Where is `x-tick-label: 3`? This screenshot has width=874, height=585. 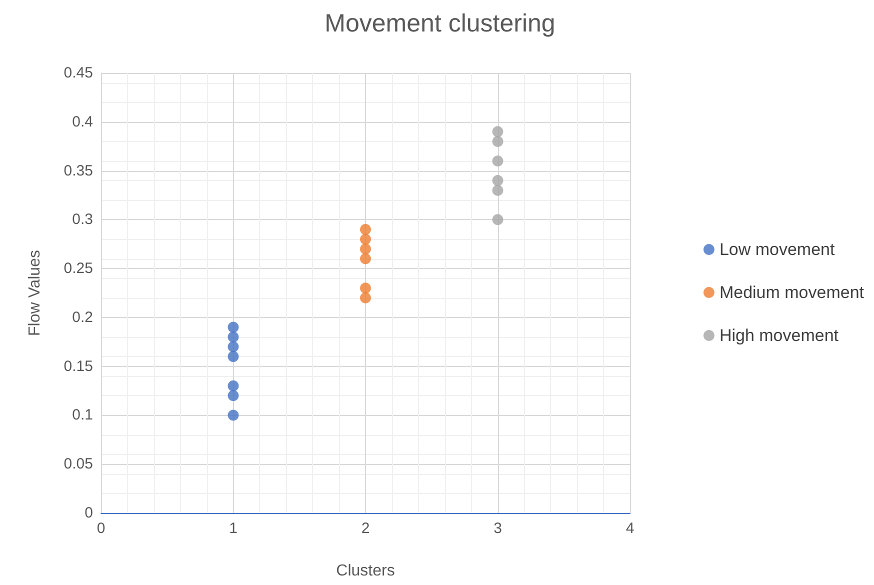 x-tick-label: 3 is located at coordinates (498, 528).